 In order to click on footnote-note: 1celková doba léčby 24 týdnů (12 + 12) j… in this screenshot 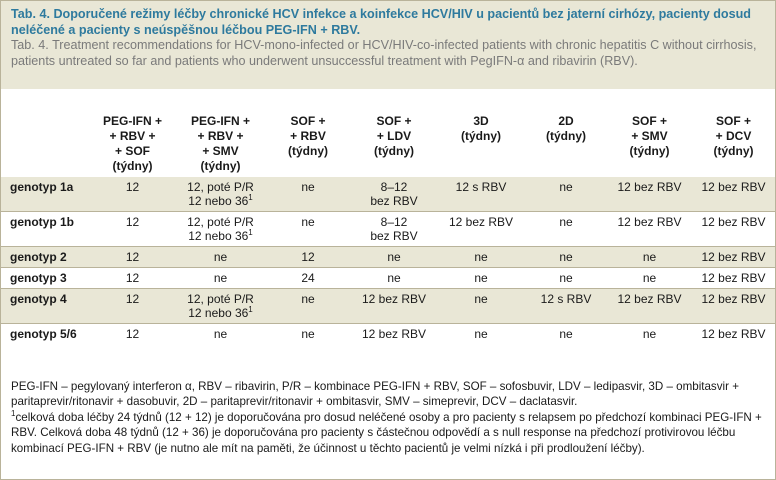, I will do `click(388, 432)`.